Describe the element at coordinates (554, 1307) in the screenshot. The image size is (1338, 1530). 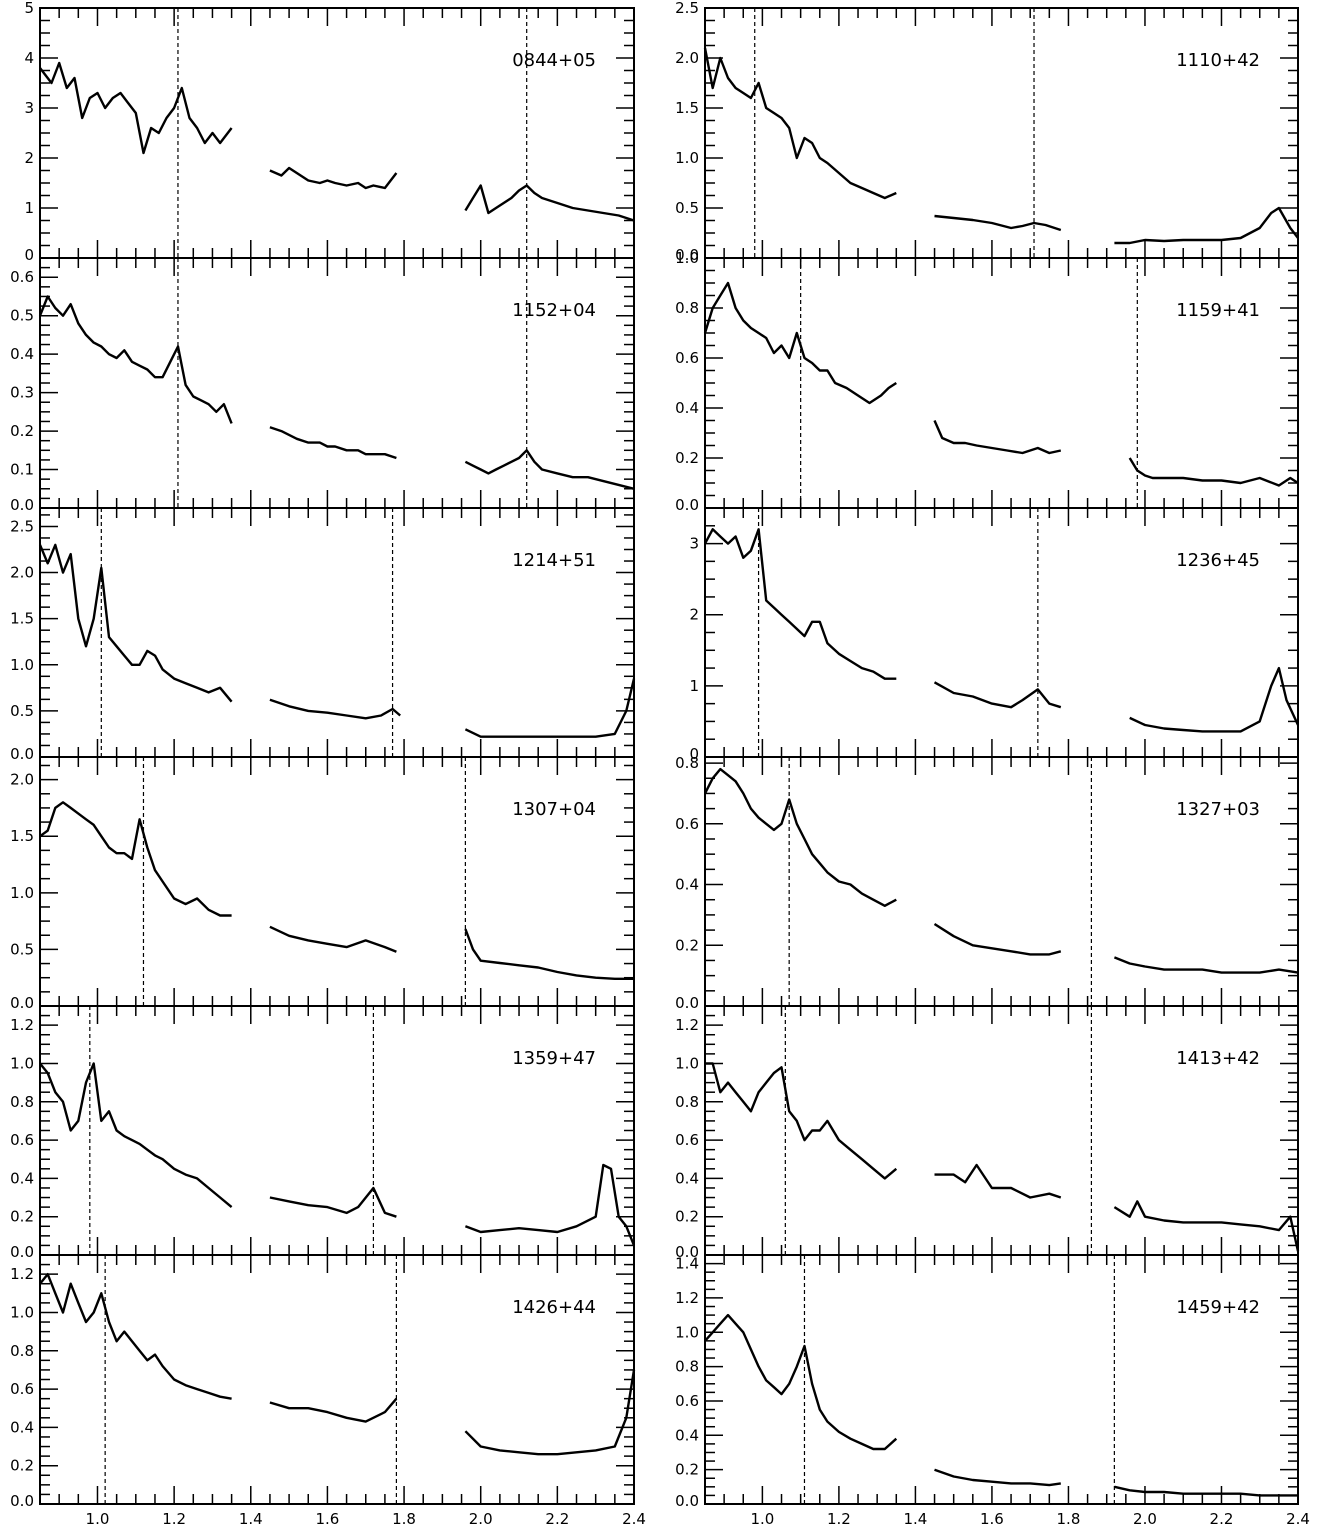
I see `object-label: 1426+44` at that location.